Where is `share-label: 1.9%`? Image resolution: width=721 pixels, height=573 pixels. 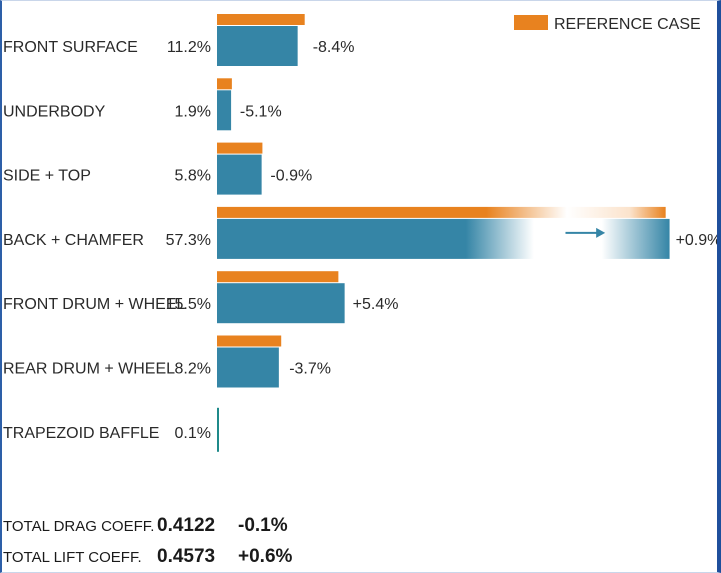
share-label: 1.9% is located at coordinates (193, 111).